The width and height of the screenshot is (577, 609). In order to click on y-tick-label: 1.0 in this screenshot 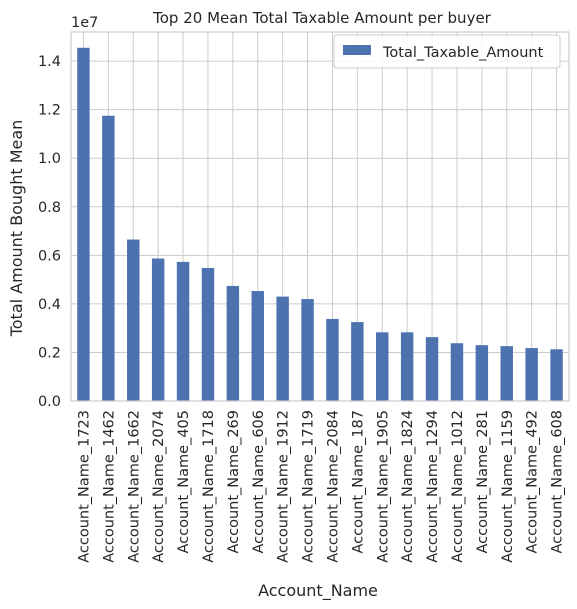, I will do `click(49, 159)`.